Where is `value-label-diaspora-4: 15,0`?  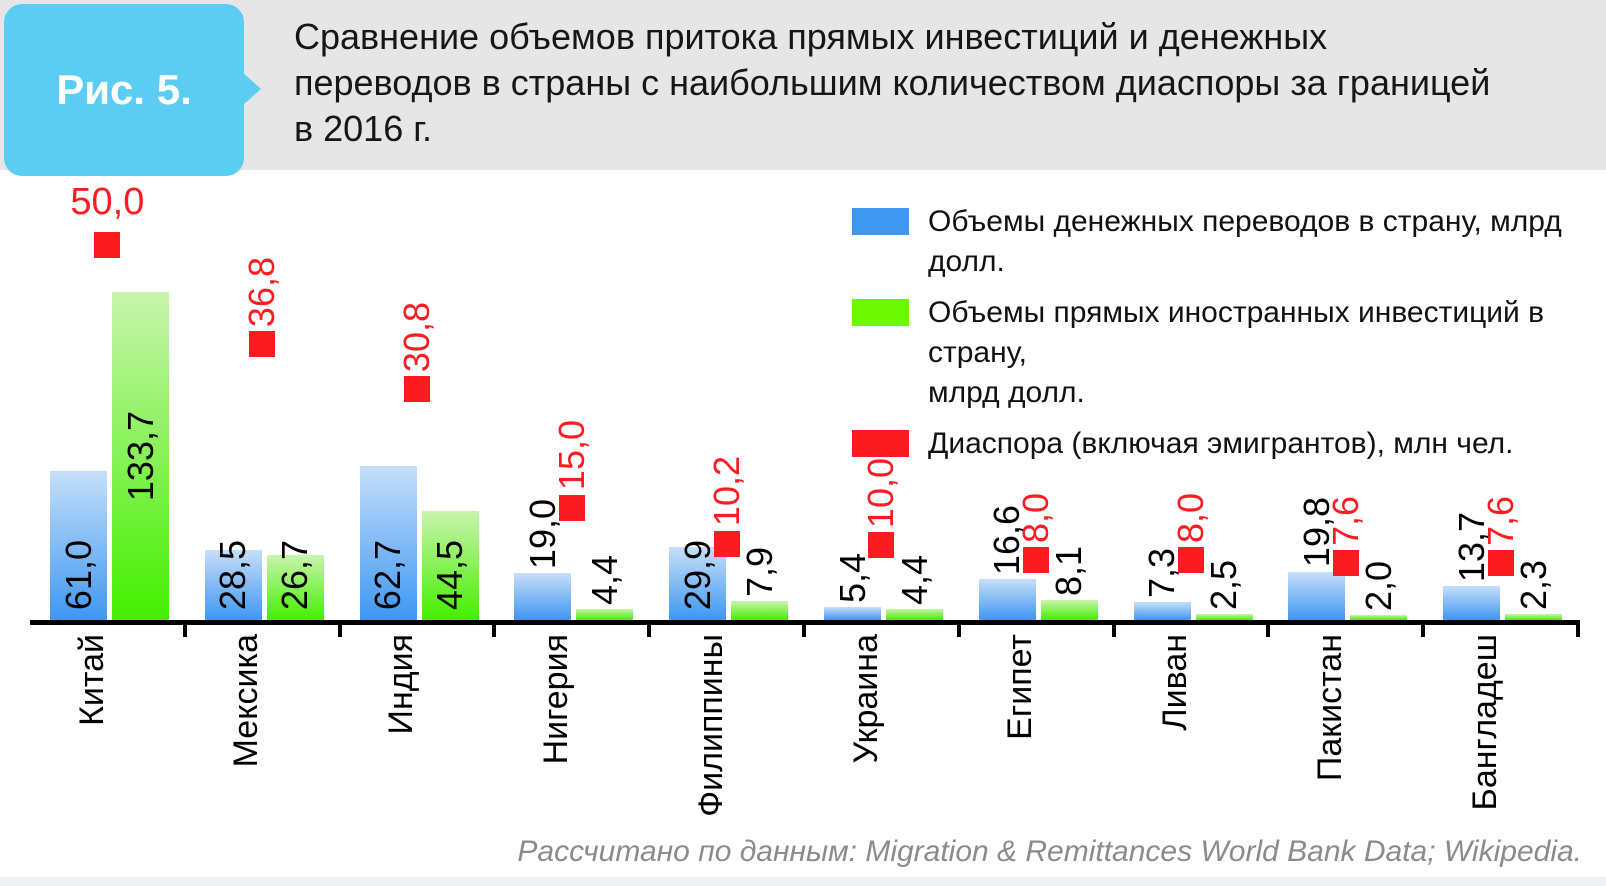
value-label-diaspora-4: 15,0 is located at coordinates (571, 455).